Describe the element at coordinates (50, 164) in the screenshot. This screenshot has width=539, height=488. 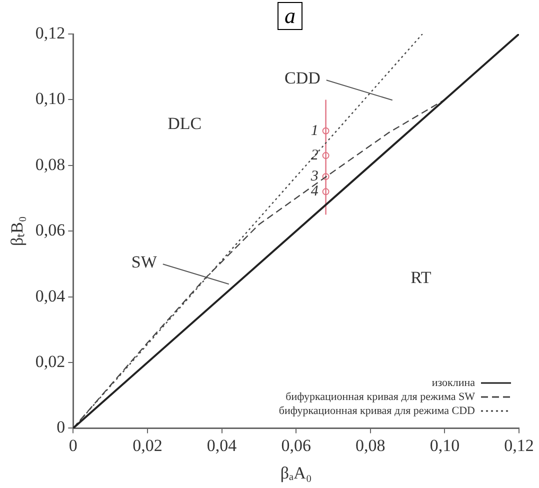
I see `y-tick-label: 0,08` at that location.